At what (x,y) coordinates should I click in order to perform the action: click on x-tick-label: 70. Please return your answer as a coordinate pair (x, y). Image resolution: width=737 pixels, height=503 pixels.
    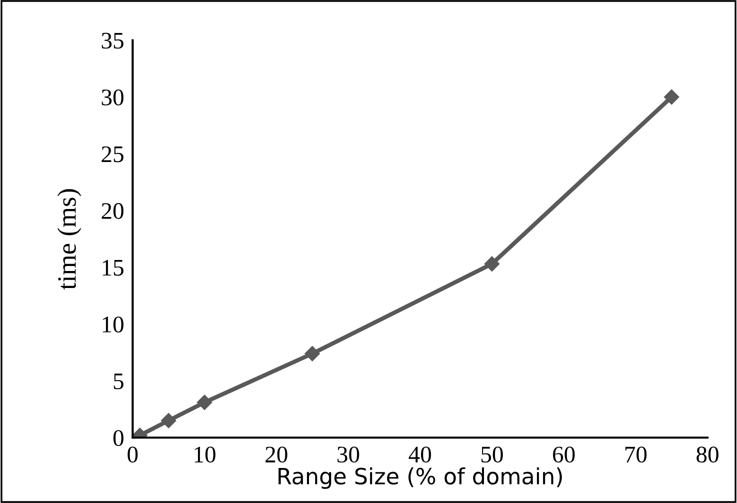
    Looking at the image, I should click on (636, 454).